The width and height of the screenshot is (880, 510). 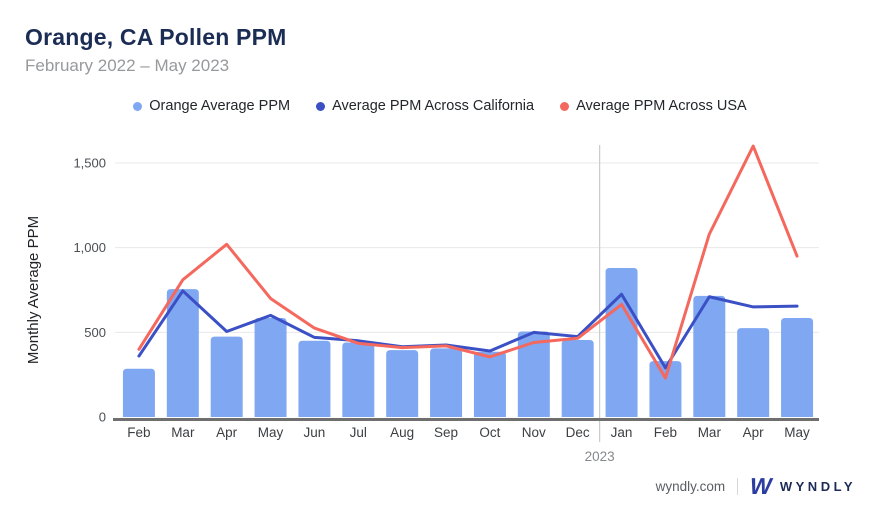 I want to click on x-tick-label: Jan, so click(x=622, y=432).